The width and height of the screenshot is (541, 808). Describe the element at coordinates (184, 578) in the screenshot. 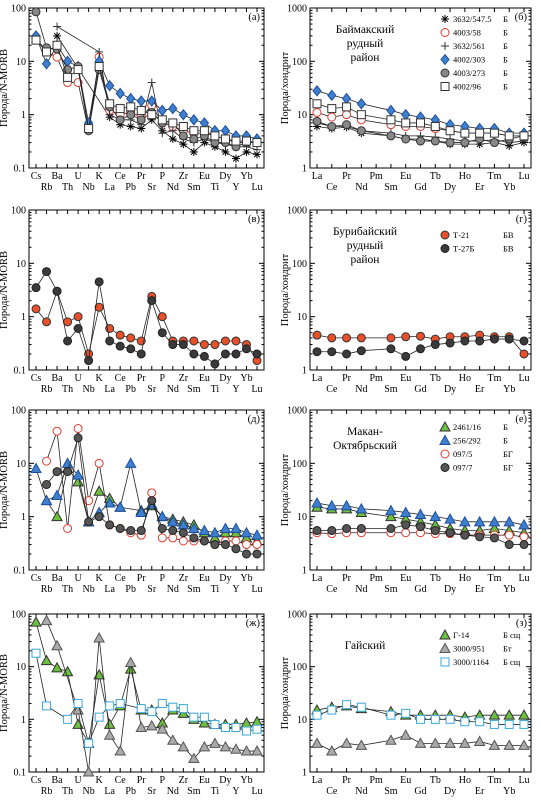

I see `x-tick-label: Zr` at that location.